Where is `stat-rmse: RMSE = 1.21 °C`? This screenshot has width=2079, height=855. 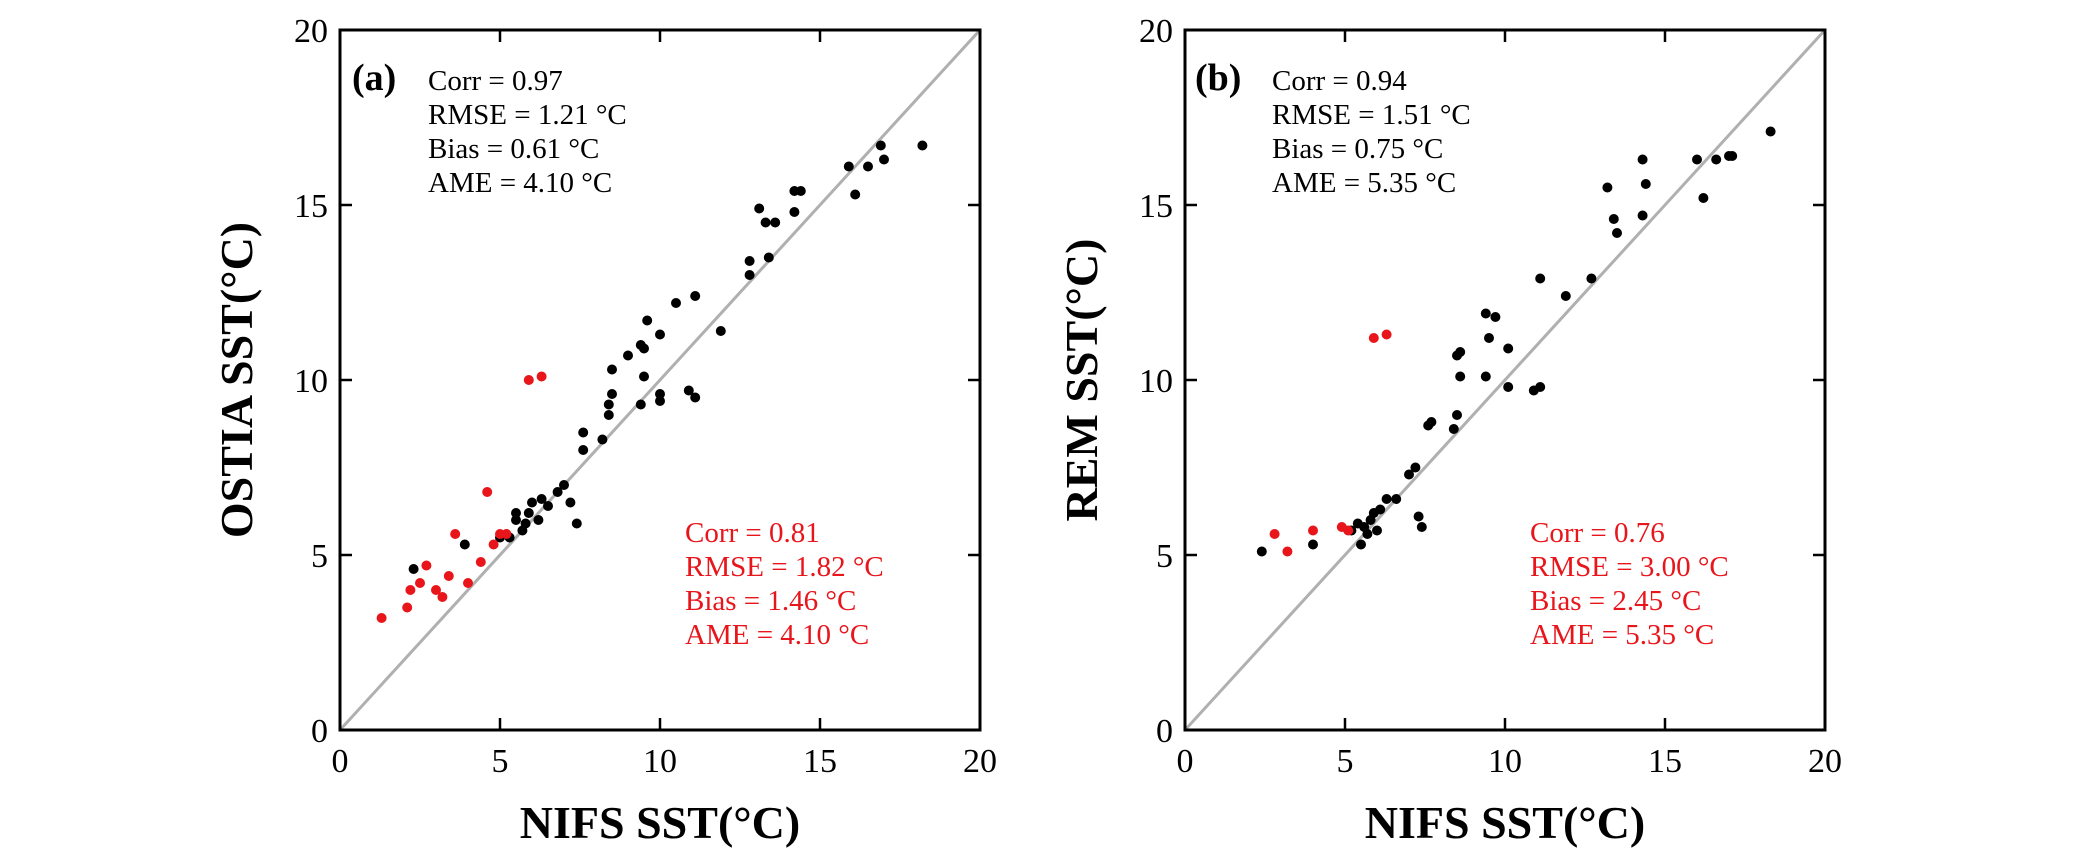 stat-rmse: RMSE = 1.21 °C is located at coordinates (527, 115).